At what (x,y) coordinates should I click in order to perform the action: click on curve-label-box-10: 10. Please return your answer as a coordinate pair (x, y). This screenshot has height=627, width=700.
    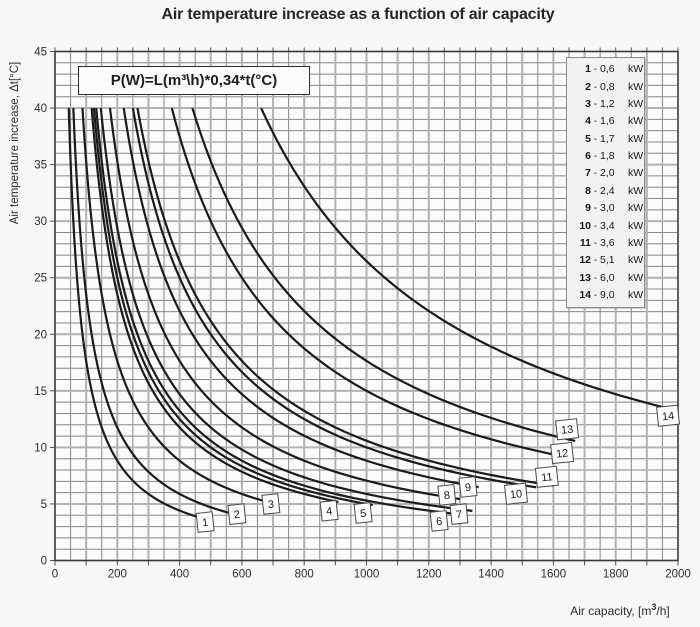
    Looking at the image, I should click on (516, 493).